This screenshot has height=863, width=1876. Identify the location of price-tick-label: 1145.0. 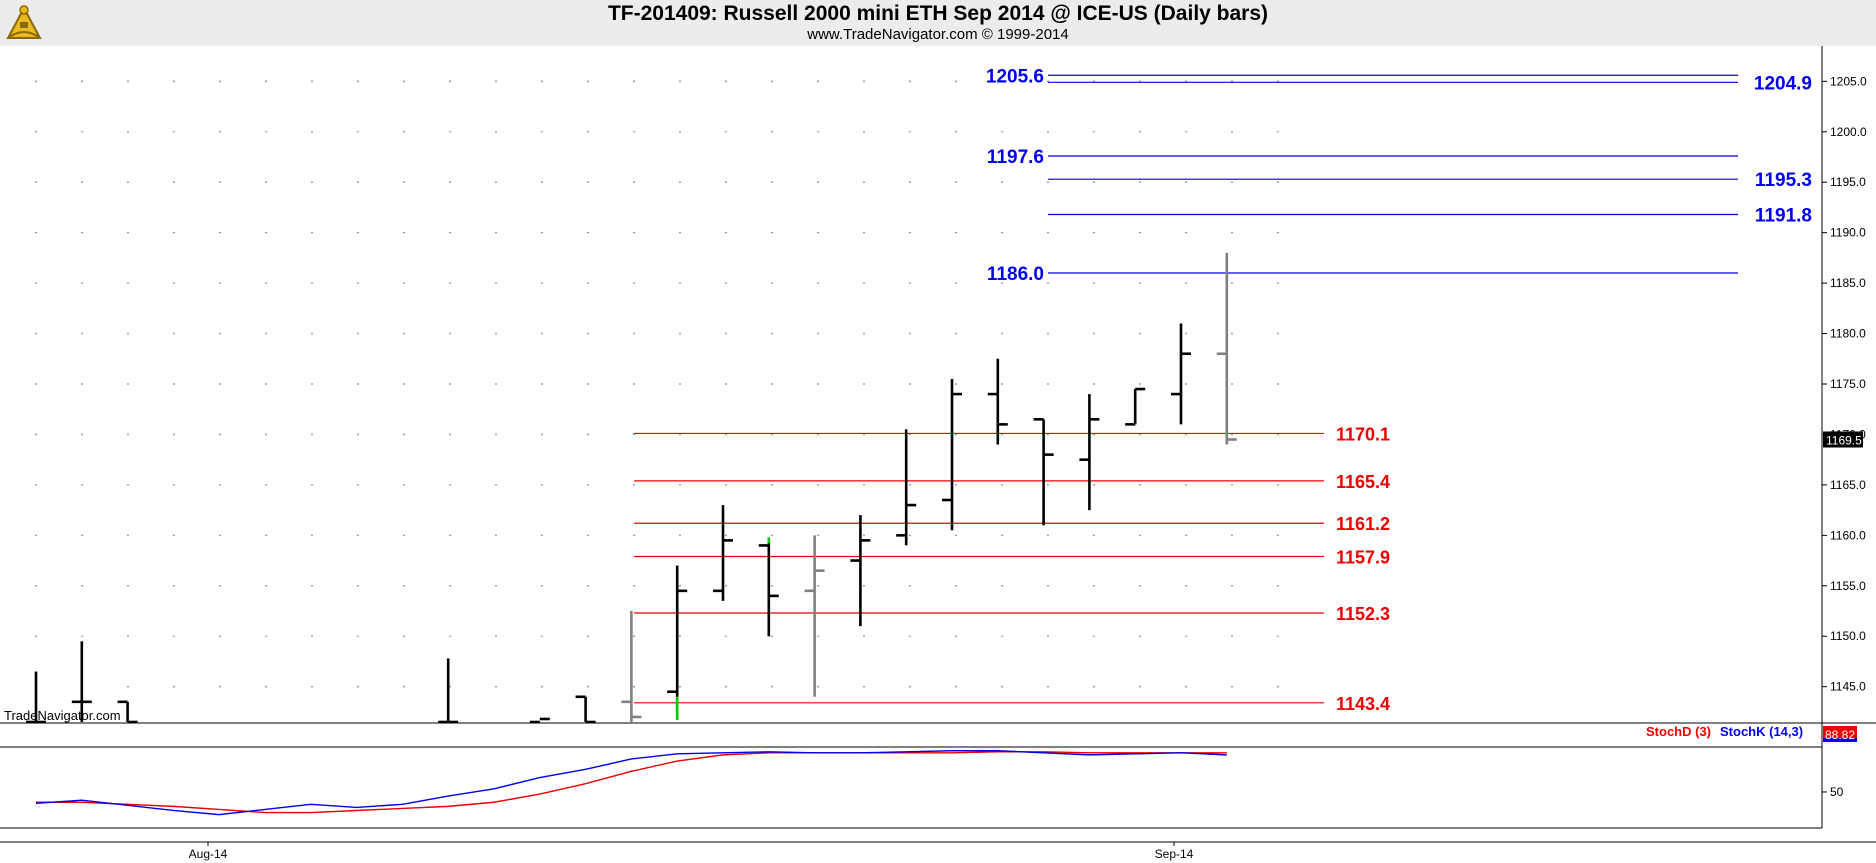
(1848, 687).